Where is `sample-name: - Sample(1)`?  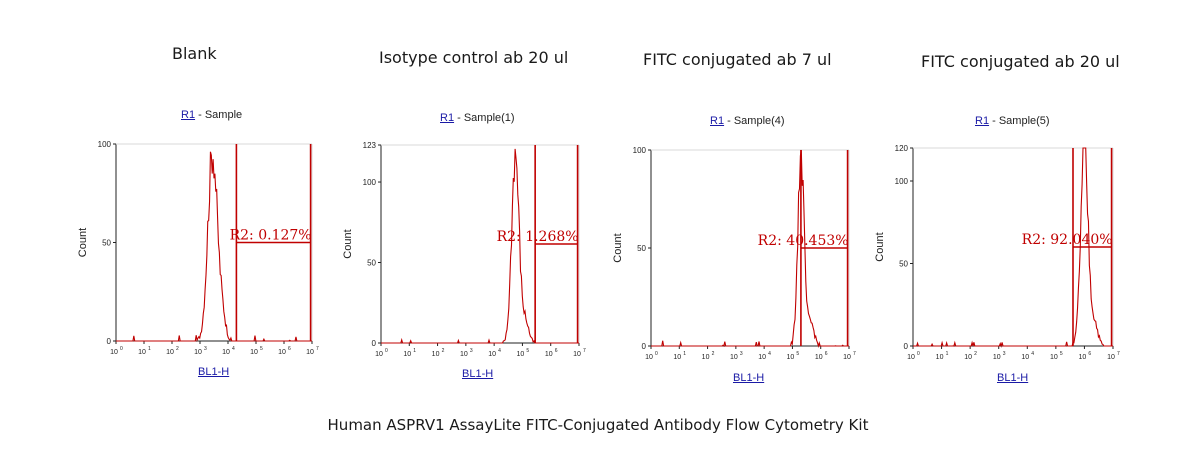
sample-name: - Sample(1) is located at coordinates (486, 118).